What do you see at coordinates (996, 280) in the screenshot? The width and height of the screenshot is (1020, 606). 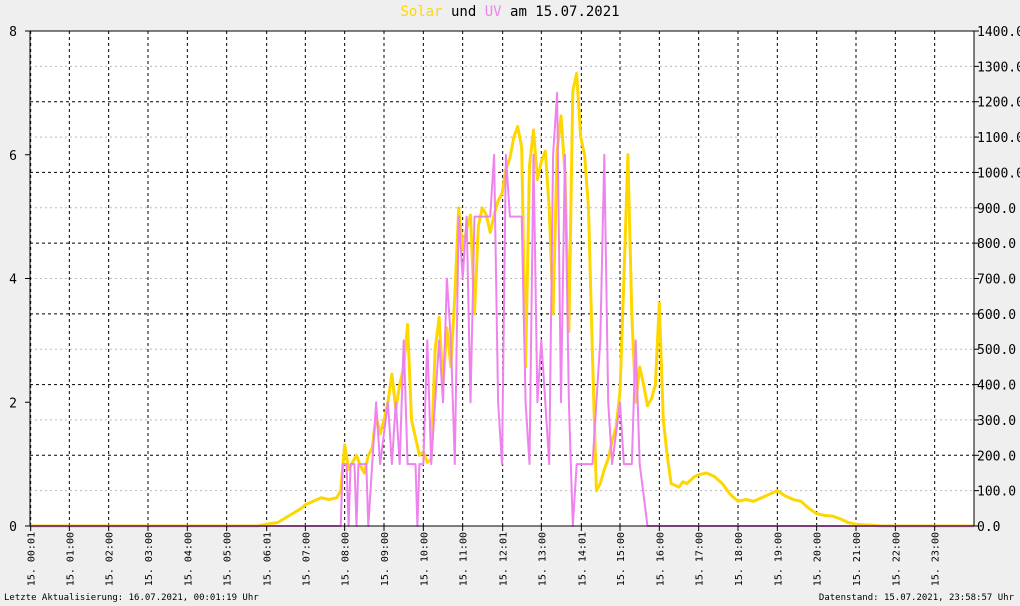 I see `right-tick-label: 700.0` at bounding box center [996, 280].